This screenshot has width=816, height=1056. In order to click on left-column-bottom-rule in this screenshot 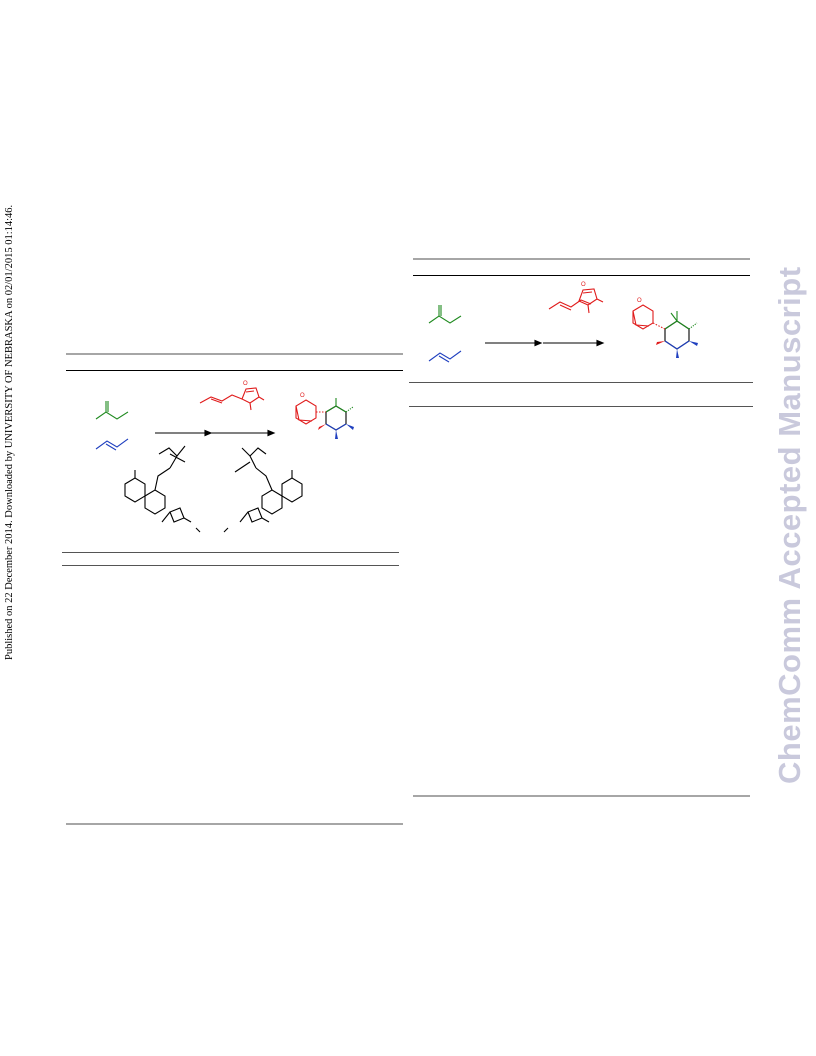, I will do `click(234, 824)`.